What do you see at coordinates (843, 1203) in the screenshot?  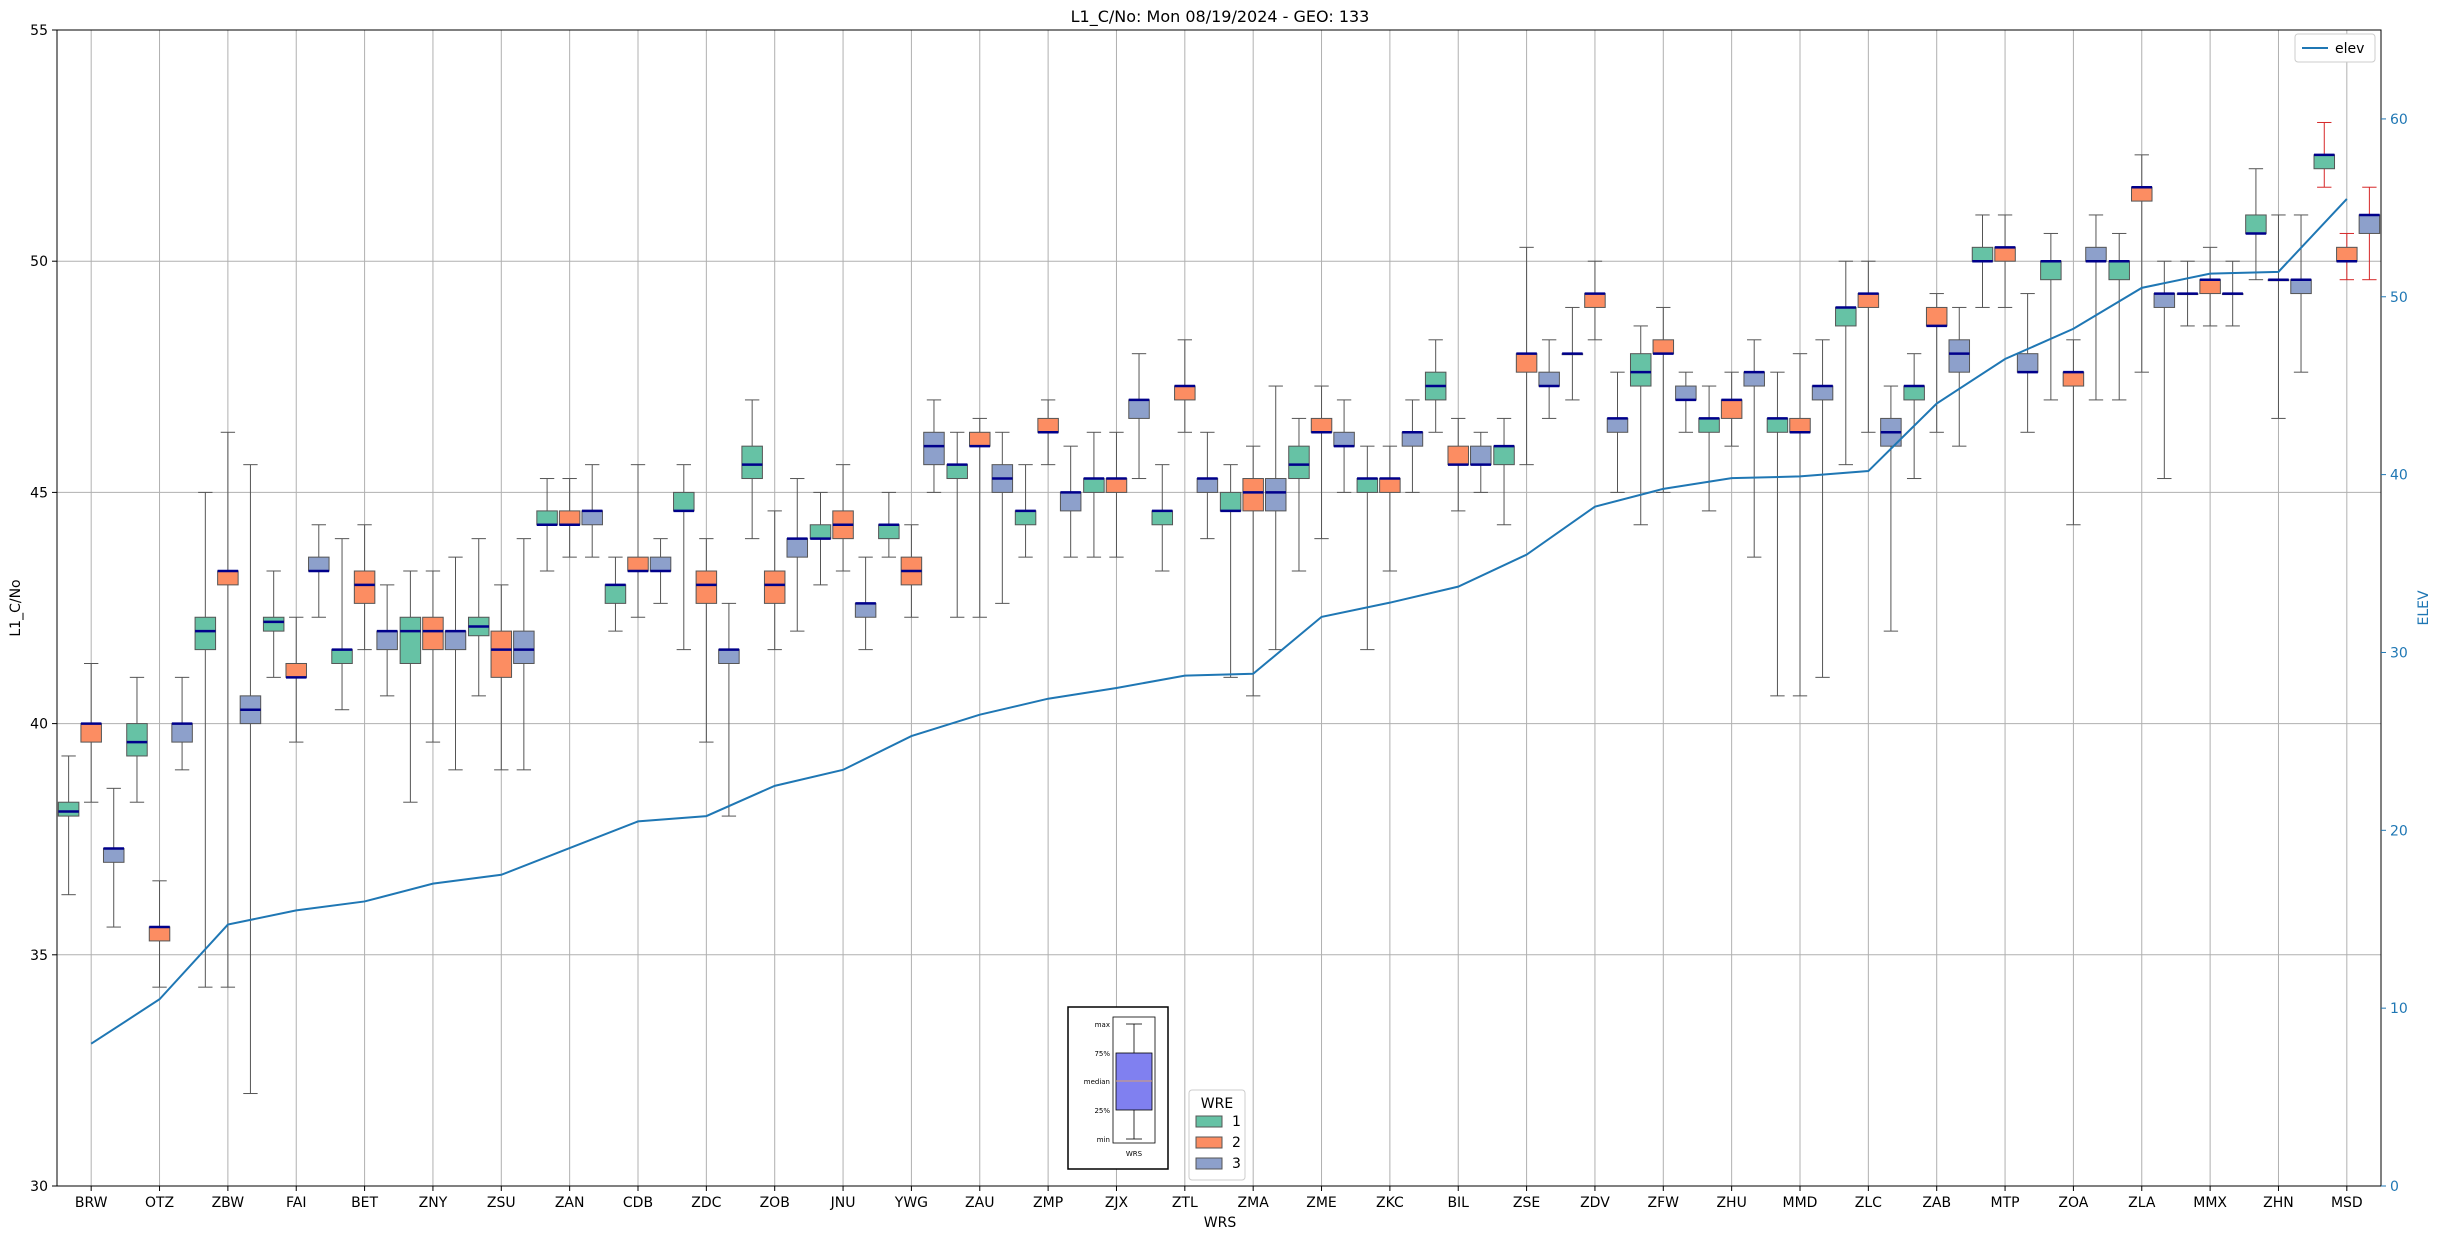 I see `x-tick-label: JNU` at bounding box center [843, 1203].